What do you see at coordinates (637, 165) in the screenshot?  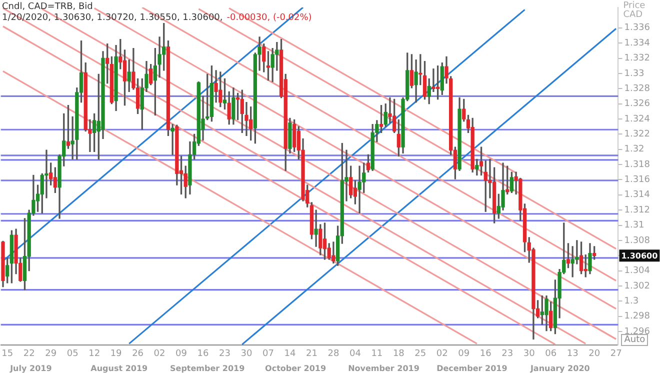 I see `y-tick-label: 1.318` at bounding box center [637, 165].